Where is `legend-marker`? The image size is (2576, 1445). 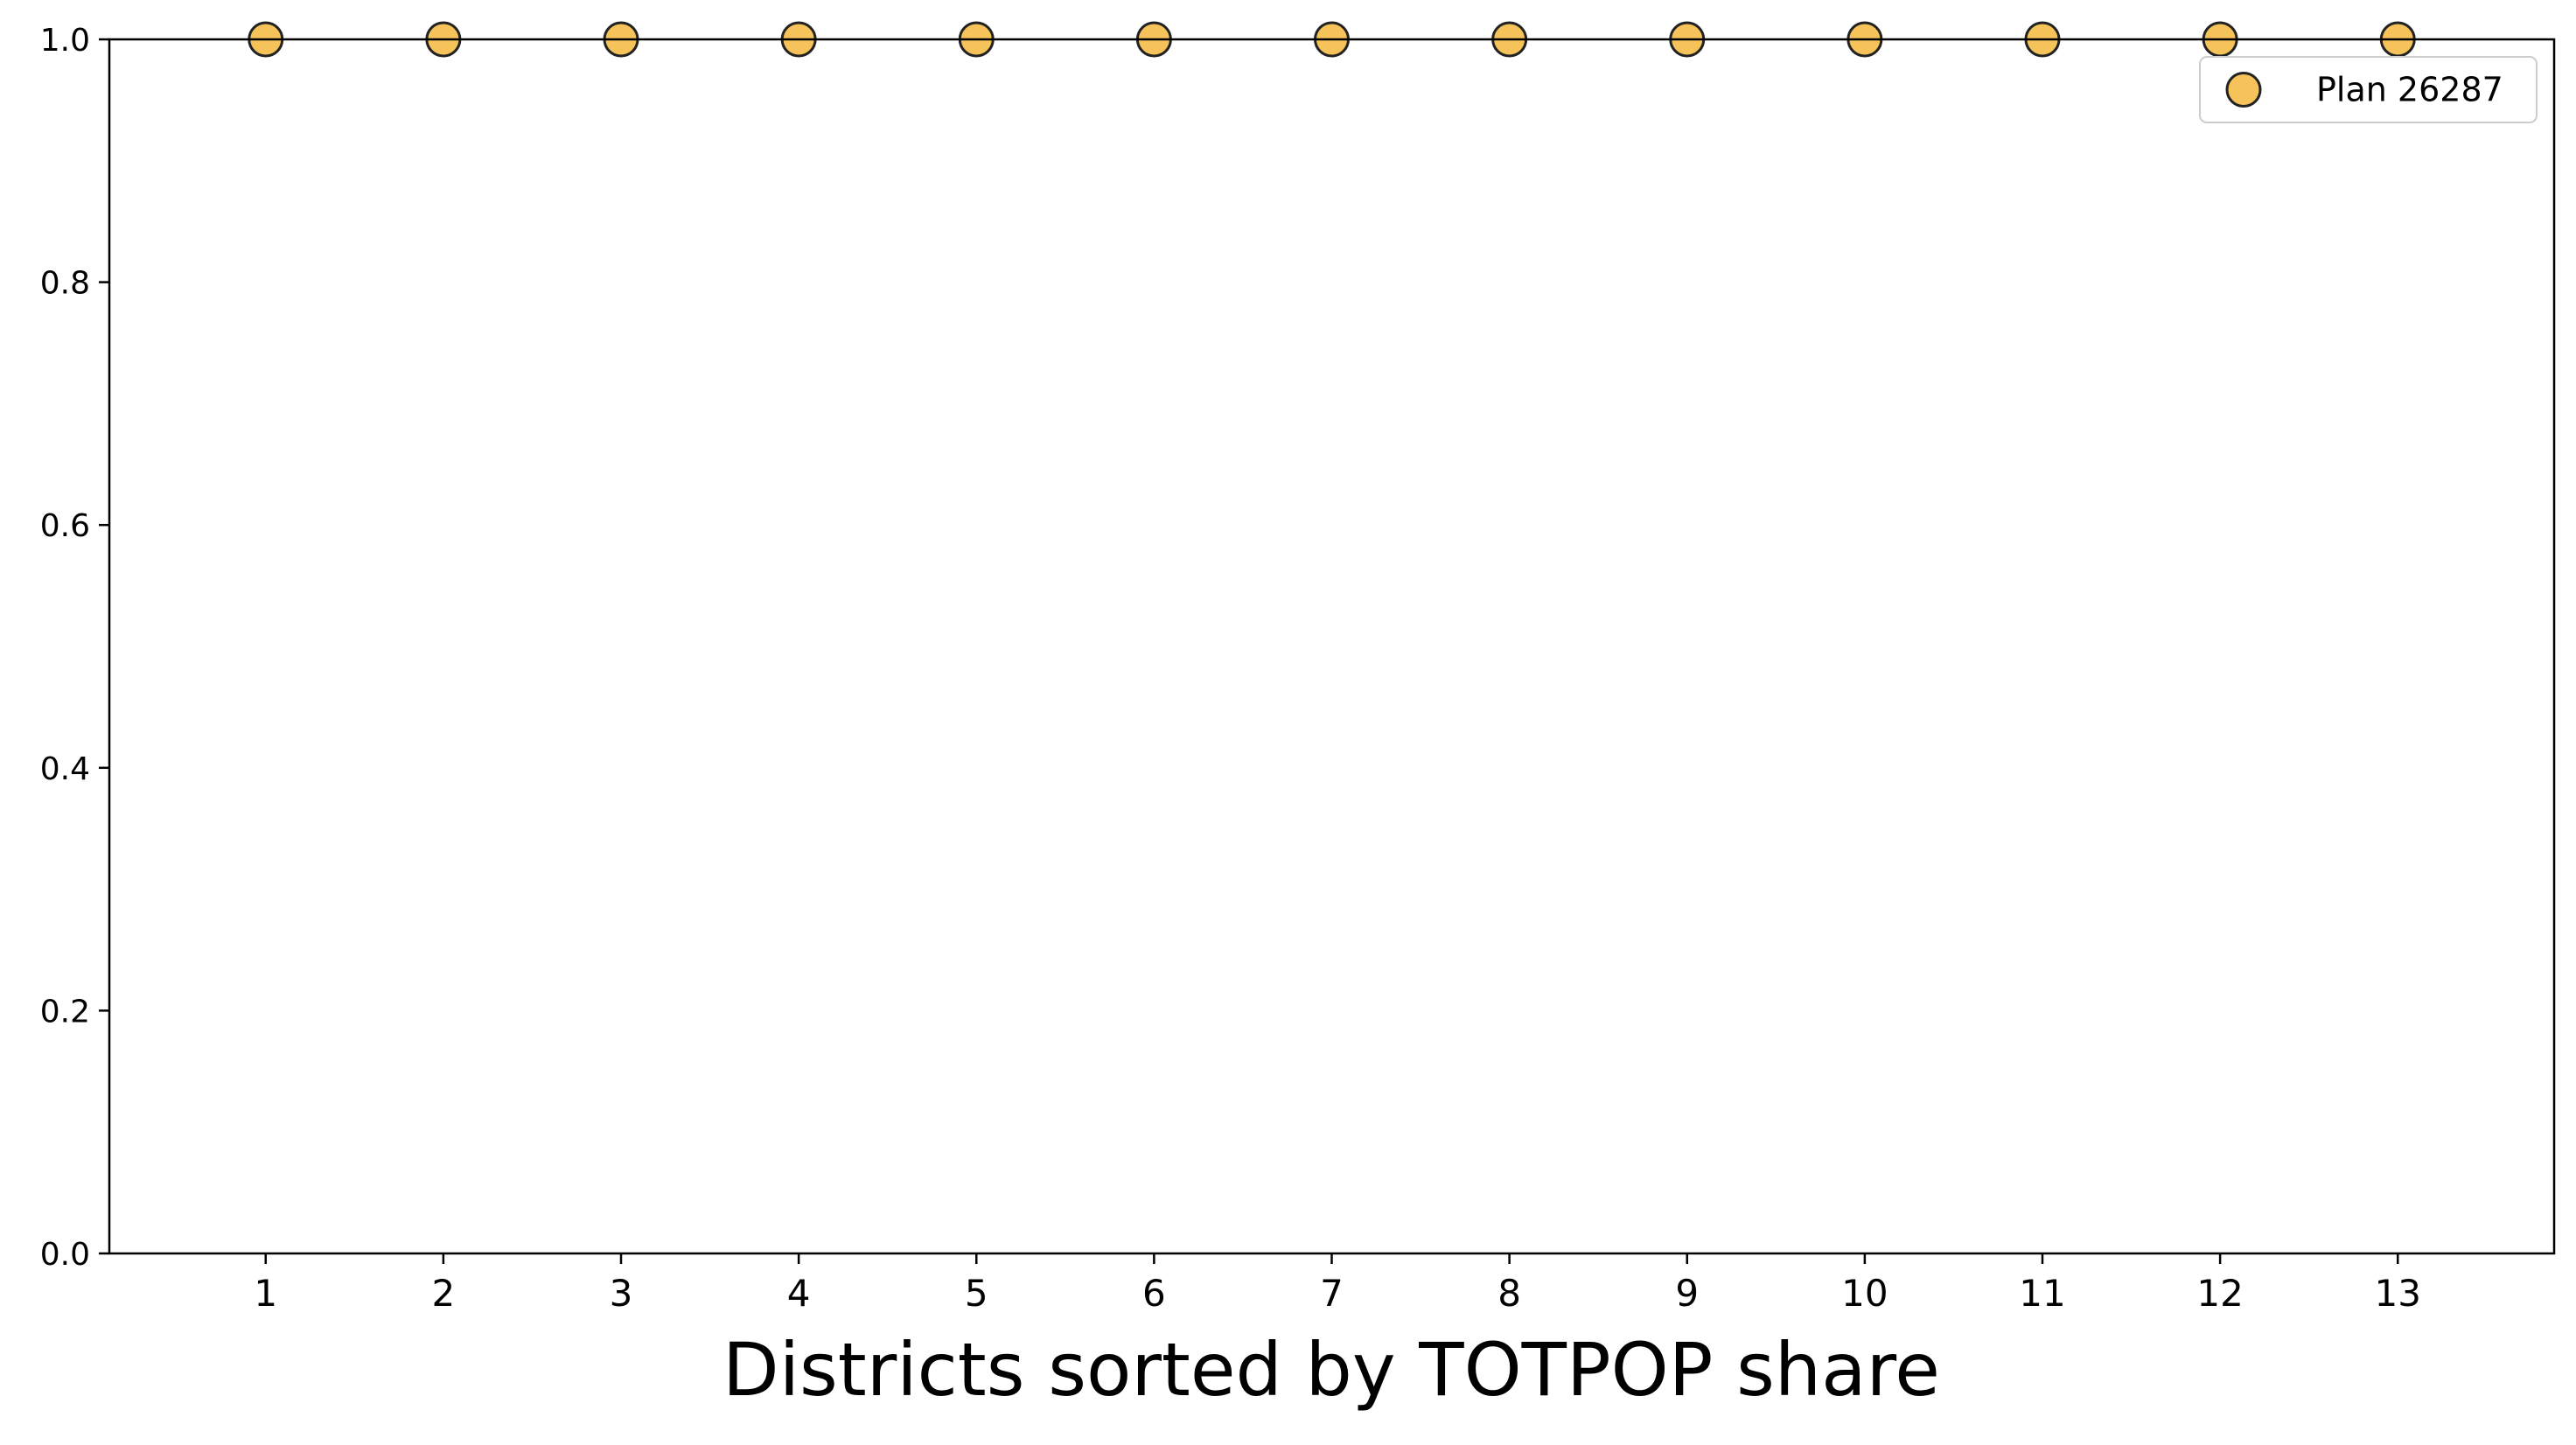
legend-marker is located at coordinates (2243, 90).